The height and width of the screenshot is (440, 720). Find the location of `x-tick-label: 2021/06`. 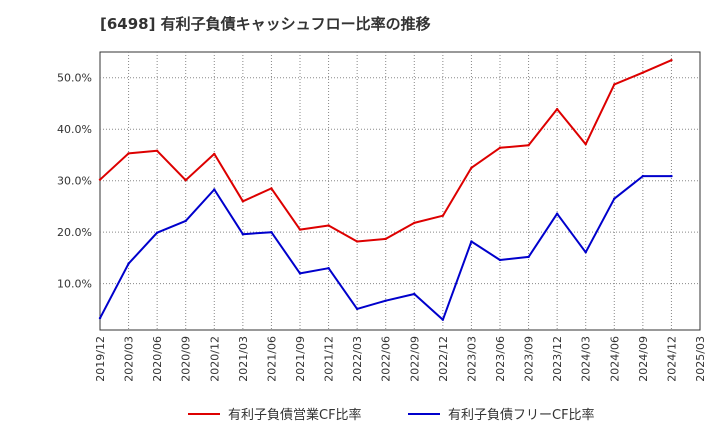

x-tick-label: 2021/06 is located at coordinates (271, 359).